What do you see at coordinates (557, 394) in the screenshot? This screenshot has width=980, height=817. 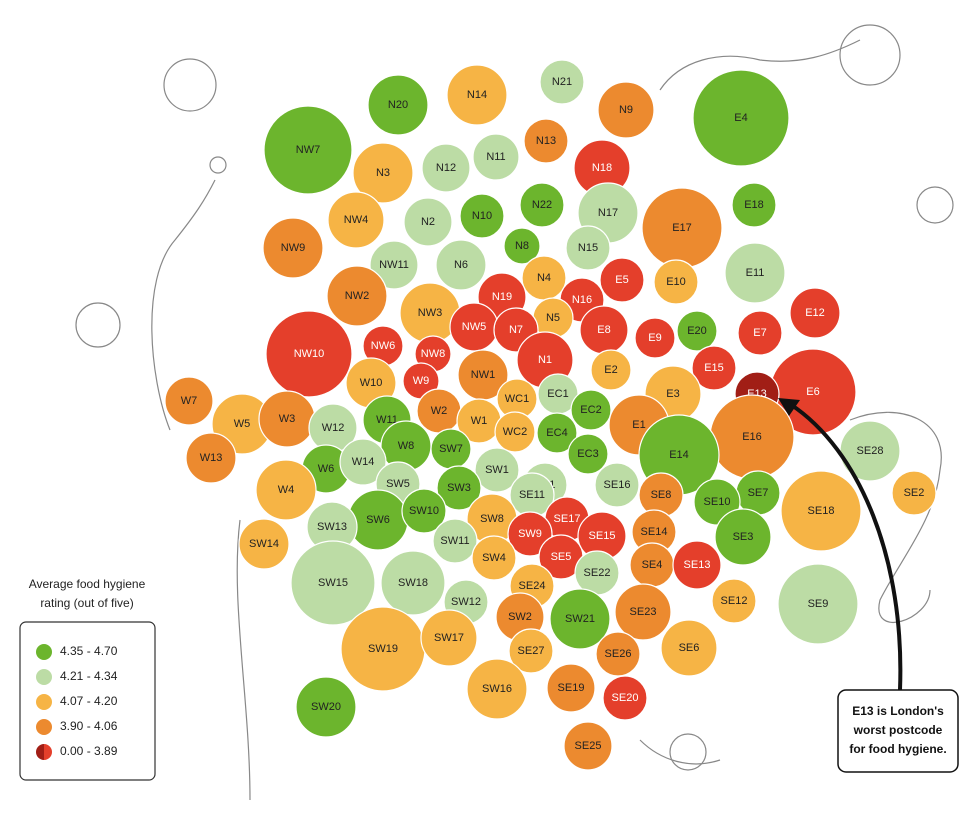 I see `postcode-label: EC1` at bounding box center [557, 394].